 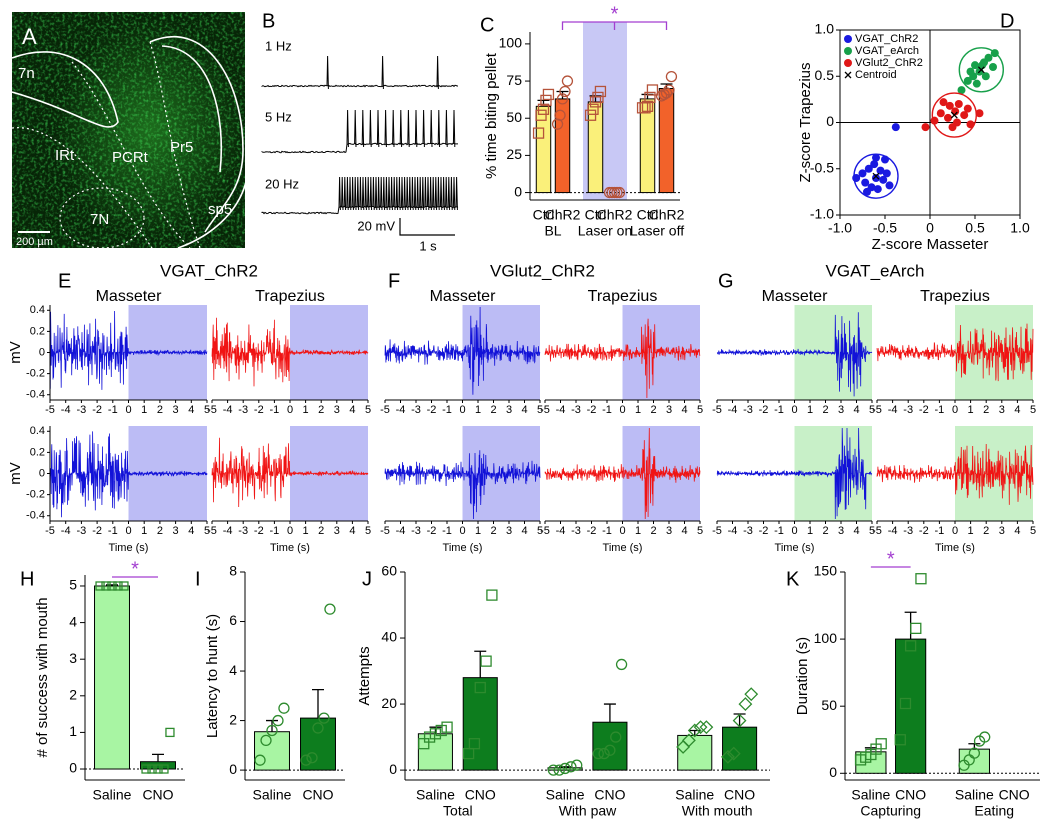 What do you see at coordinates (35, 516) in the screenshot?
I see `y-tick-label: -0.4` at bounding box center [35, 516].